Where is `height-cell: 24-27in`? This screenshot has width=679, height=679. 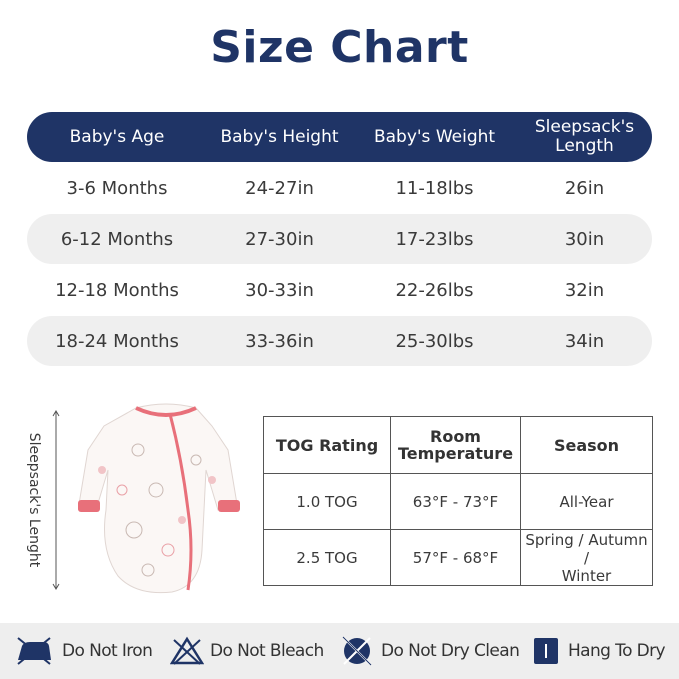 height-cell: 24-27in is located at coordinates (279, 188).